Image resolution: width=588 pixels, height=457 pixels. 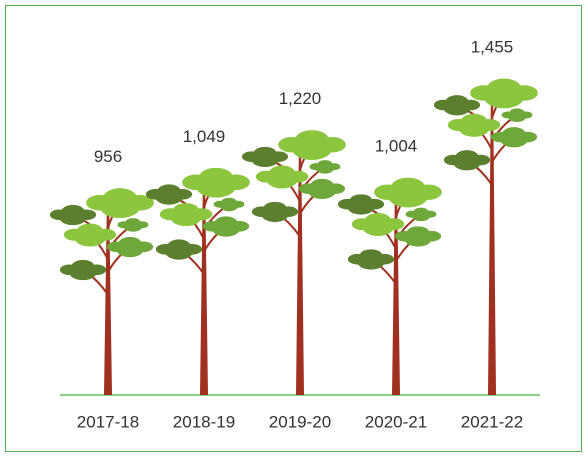 I want to click on x-tick-label: 2017-18, so click(x=108, y=421).